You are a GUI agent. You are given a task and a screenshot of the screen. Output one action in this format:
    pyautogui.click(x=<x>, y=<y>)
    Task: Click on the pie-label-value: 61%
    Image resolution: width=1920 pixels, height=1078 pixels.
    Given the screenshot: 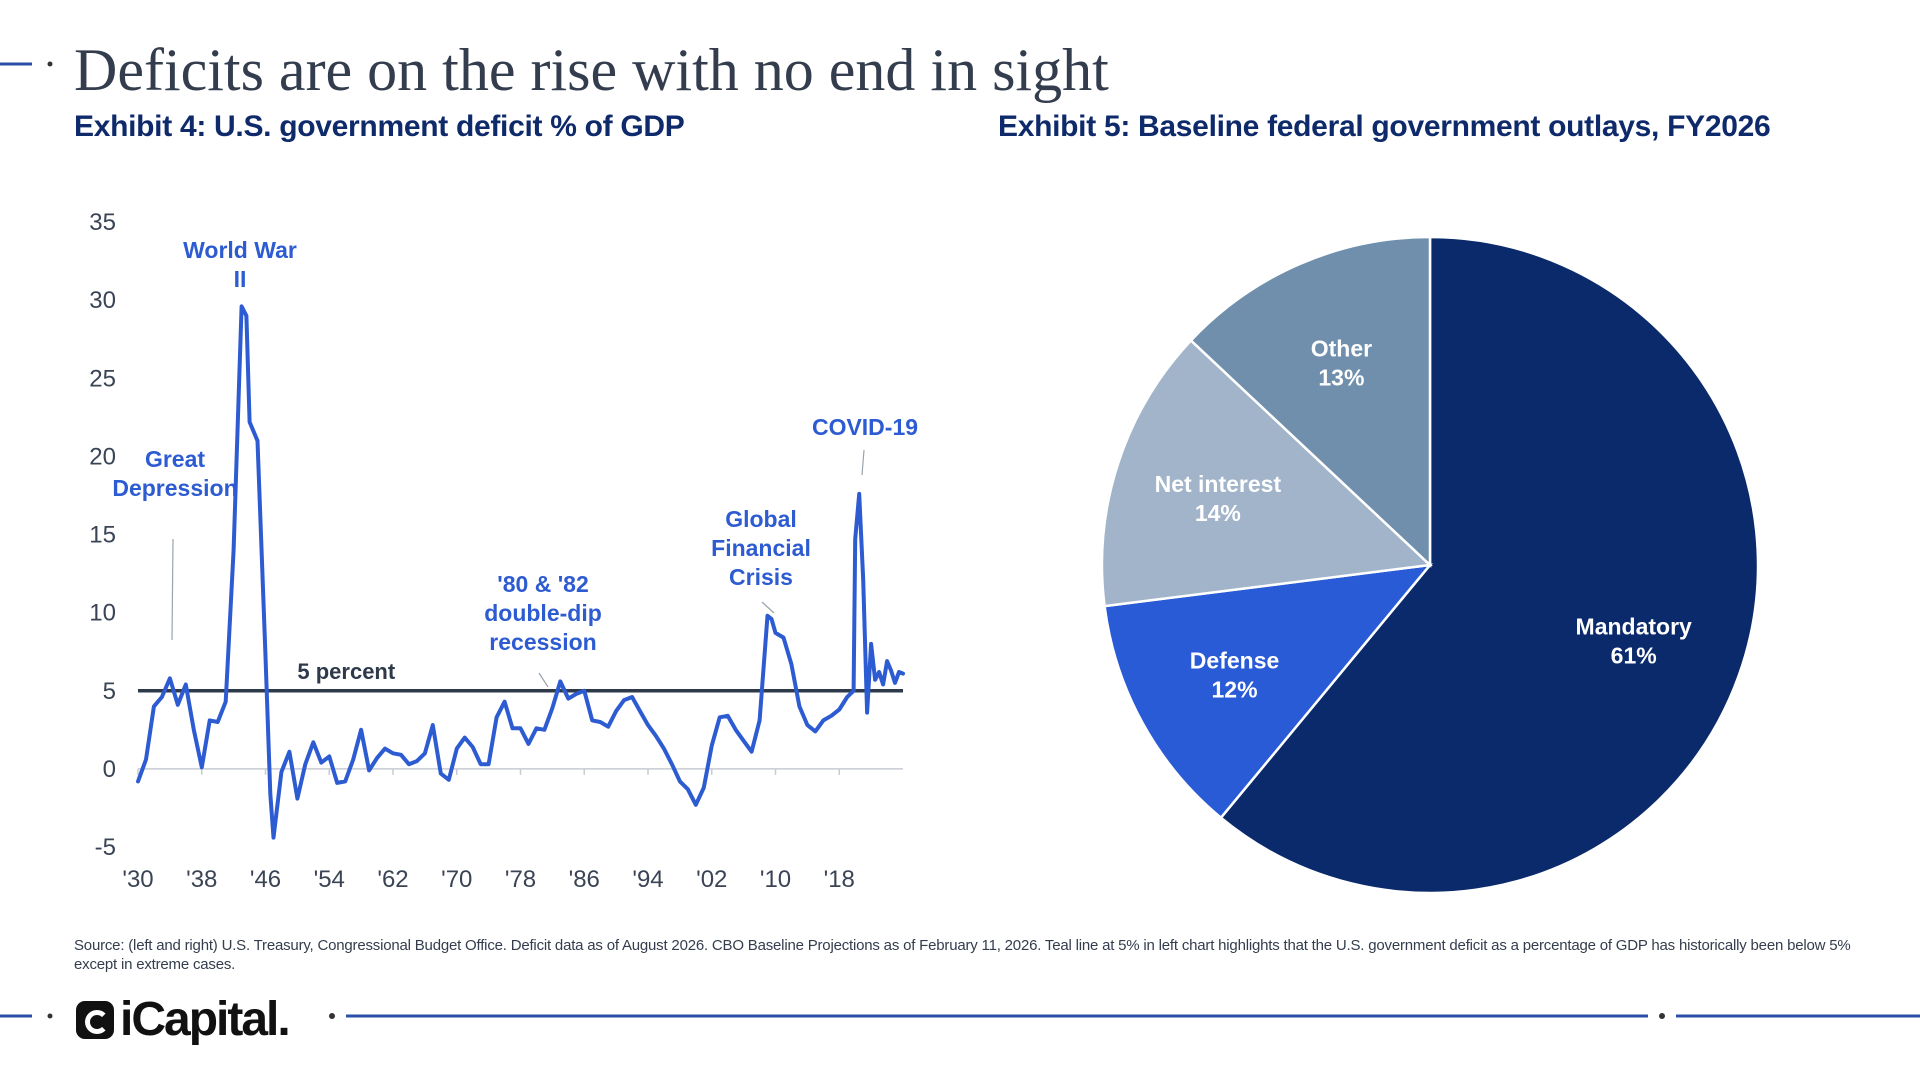 What is the action you would take?
    pyautogui.click(x=1634, y=655)
    